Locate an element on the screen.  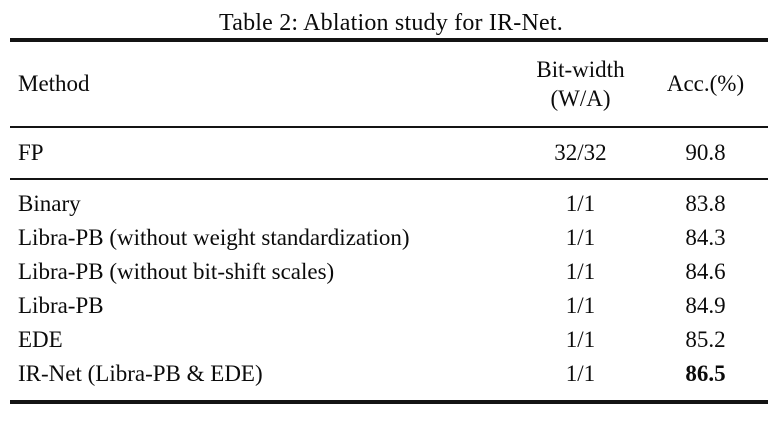
table-row-fp: FP 32/32 90.8 is located at coordinates (389, 153).